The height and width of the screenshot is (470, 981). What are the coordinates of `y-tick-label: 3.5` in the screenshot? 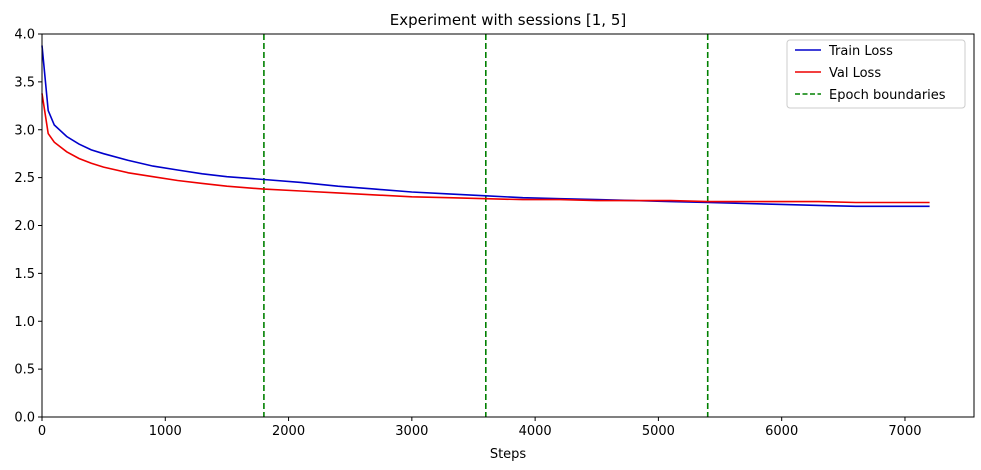 It's located at (24, 82).